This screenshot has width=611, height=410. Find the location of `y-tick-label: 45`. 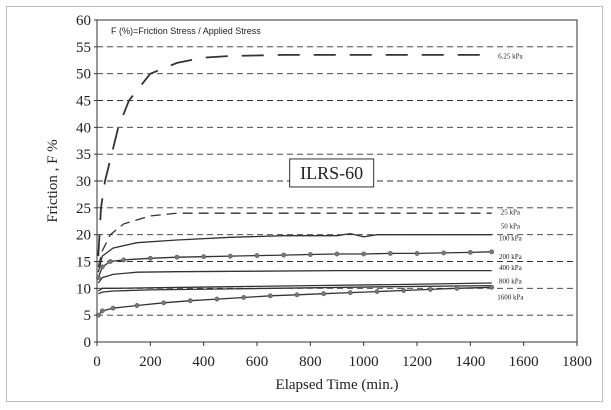

y-tick-label: 45 is located at coordinates (83, 102).